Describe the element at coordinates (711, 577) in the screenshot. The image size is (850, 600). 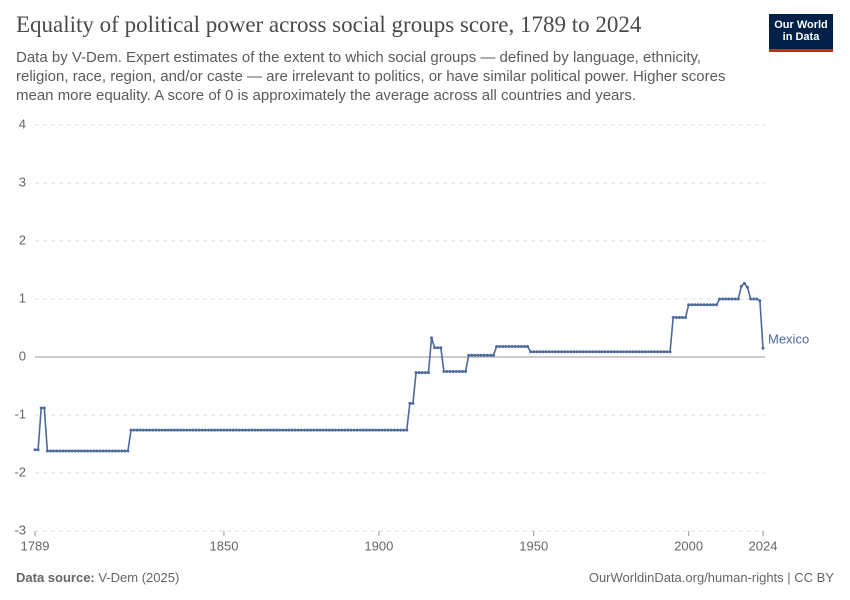
I see `license: OurWorldinData.org/human-rights | CC BY` at that location.